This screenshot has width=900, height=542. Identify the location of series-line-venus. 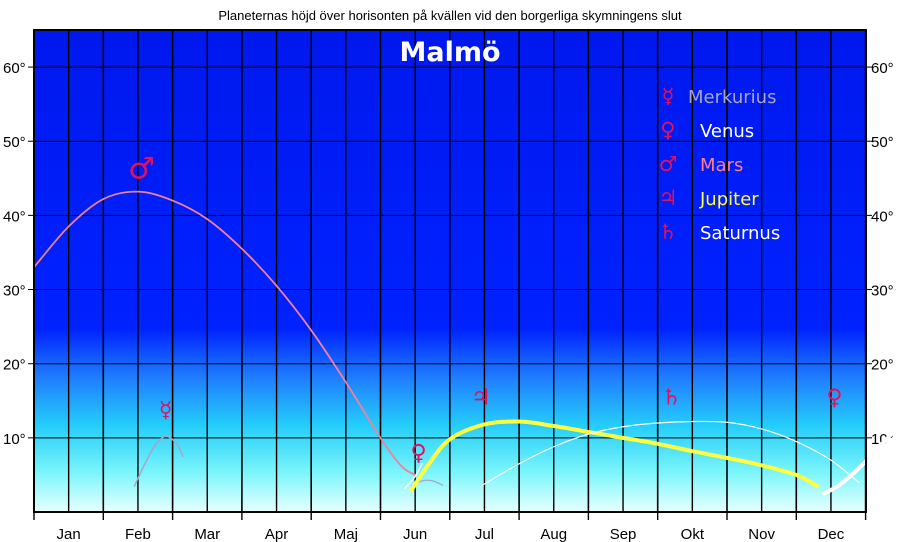
(413, 476).